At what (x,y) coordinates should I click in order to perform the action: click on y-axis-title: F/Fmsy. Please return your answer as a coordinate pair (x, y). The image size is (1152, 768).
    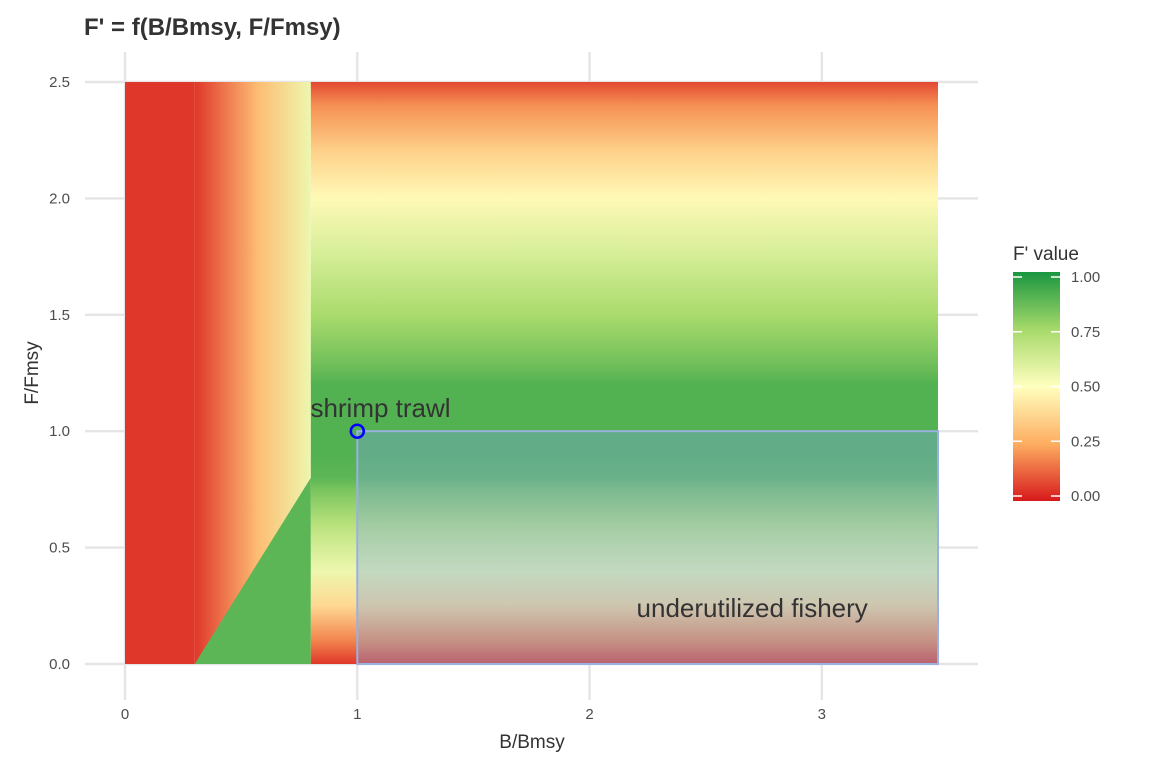
    Looking at the image, I should click on (32, 373).